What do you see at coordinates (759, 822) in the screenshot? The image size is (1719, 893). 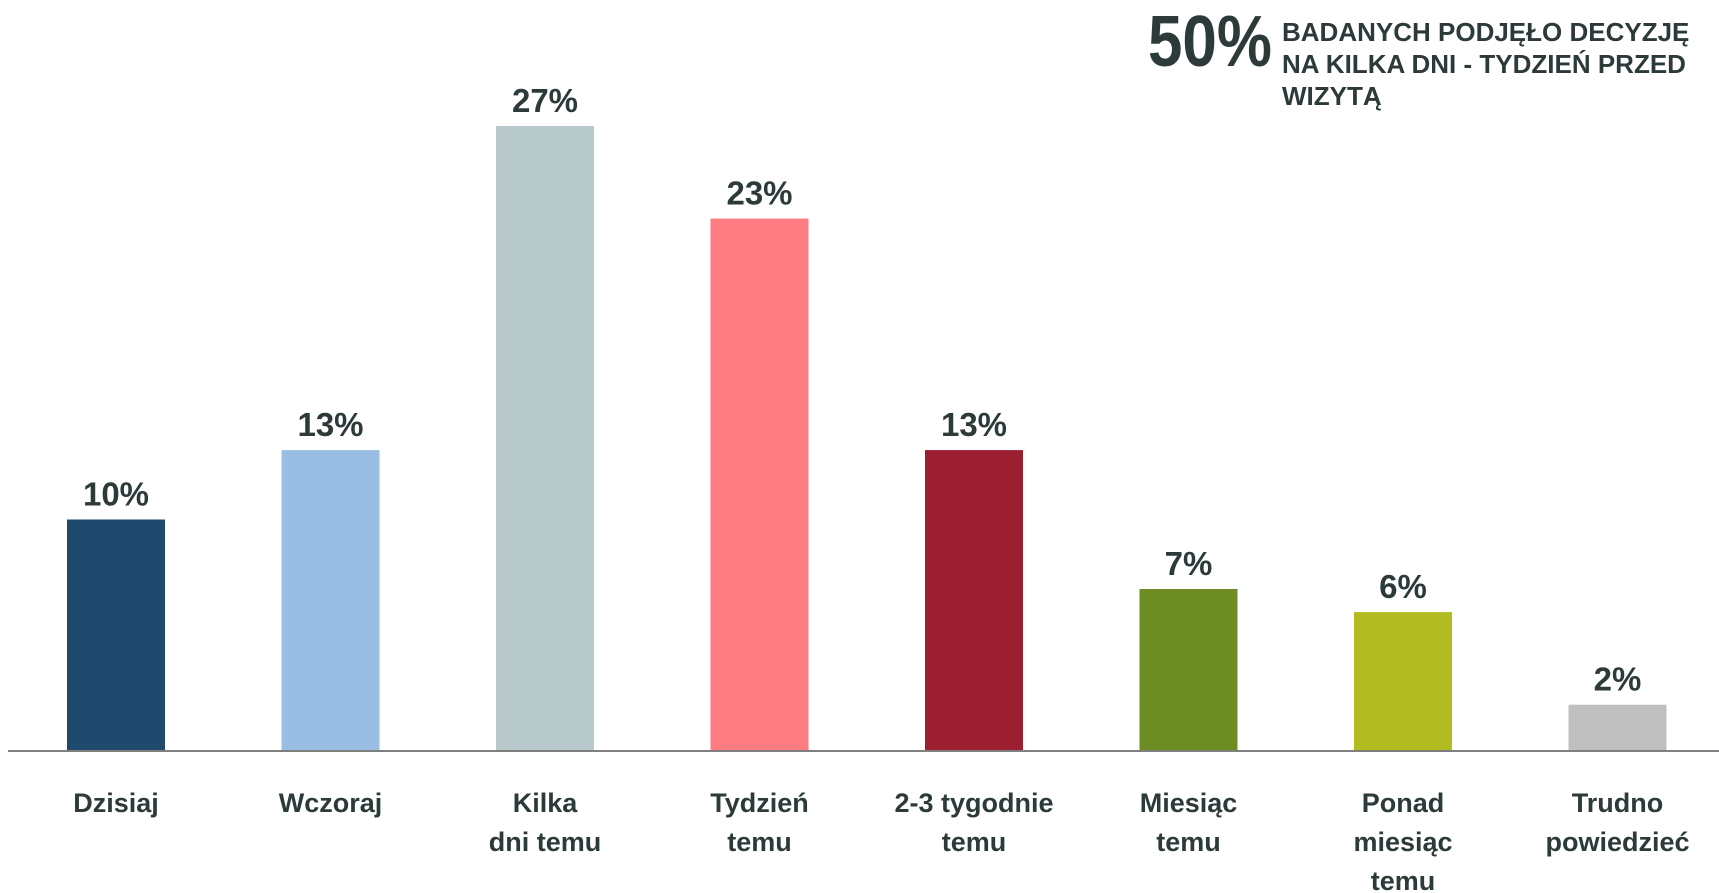 I see `category-label-3: Tydzień temu` at bounding box center [759, 822].